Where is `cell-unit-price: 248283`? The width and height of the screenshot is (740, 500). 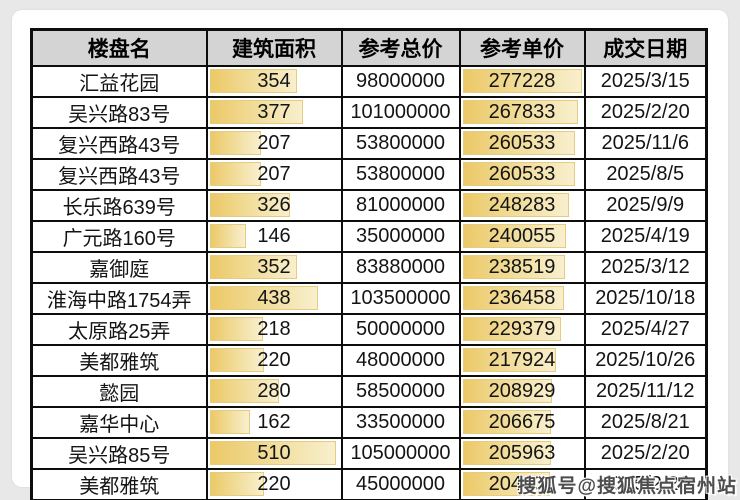
cell-unit-price: 248283 is located at coordinates (522, 205).